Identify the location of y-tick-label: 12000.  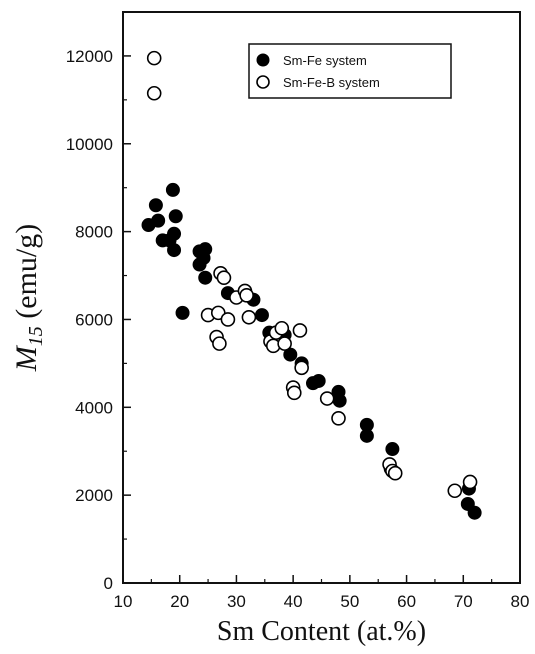
(89, 56).